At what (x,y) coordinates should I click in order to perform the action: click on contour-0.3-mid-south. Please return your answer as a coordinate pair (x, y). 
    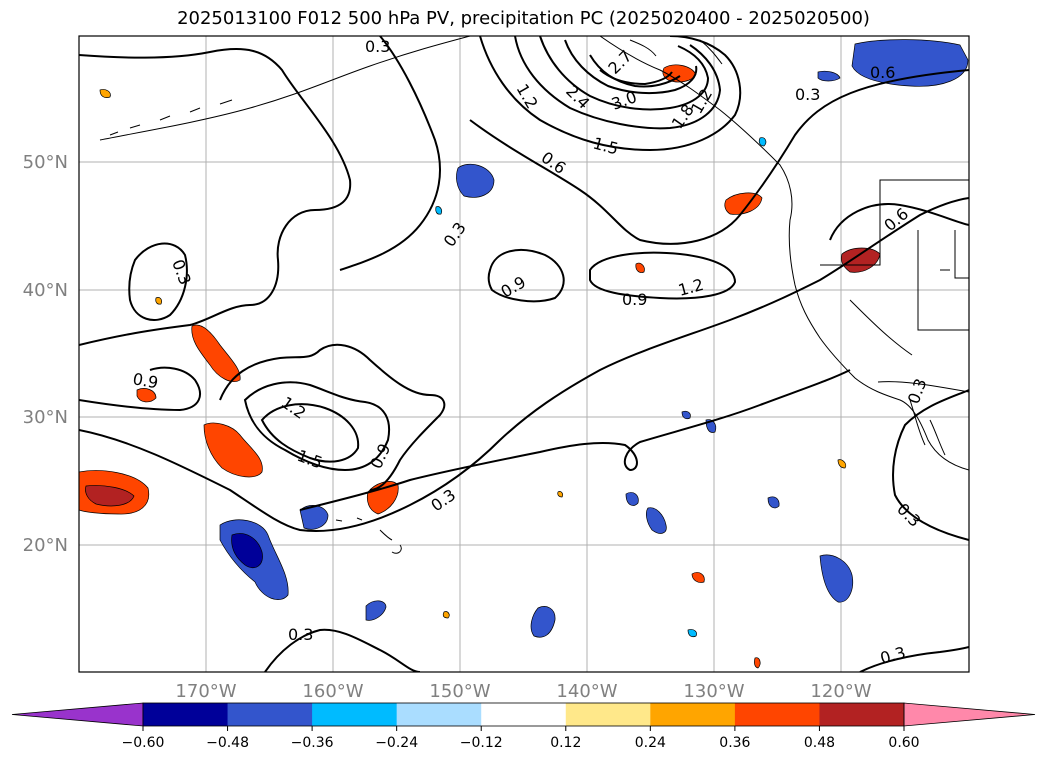
    Looking at the image, I should click on (575, 440).